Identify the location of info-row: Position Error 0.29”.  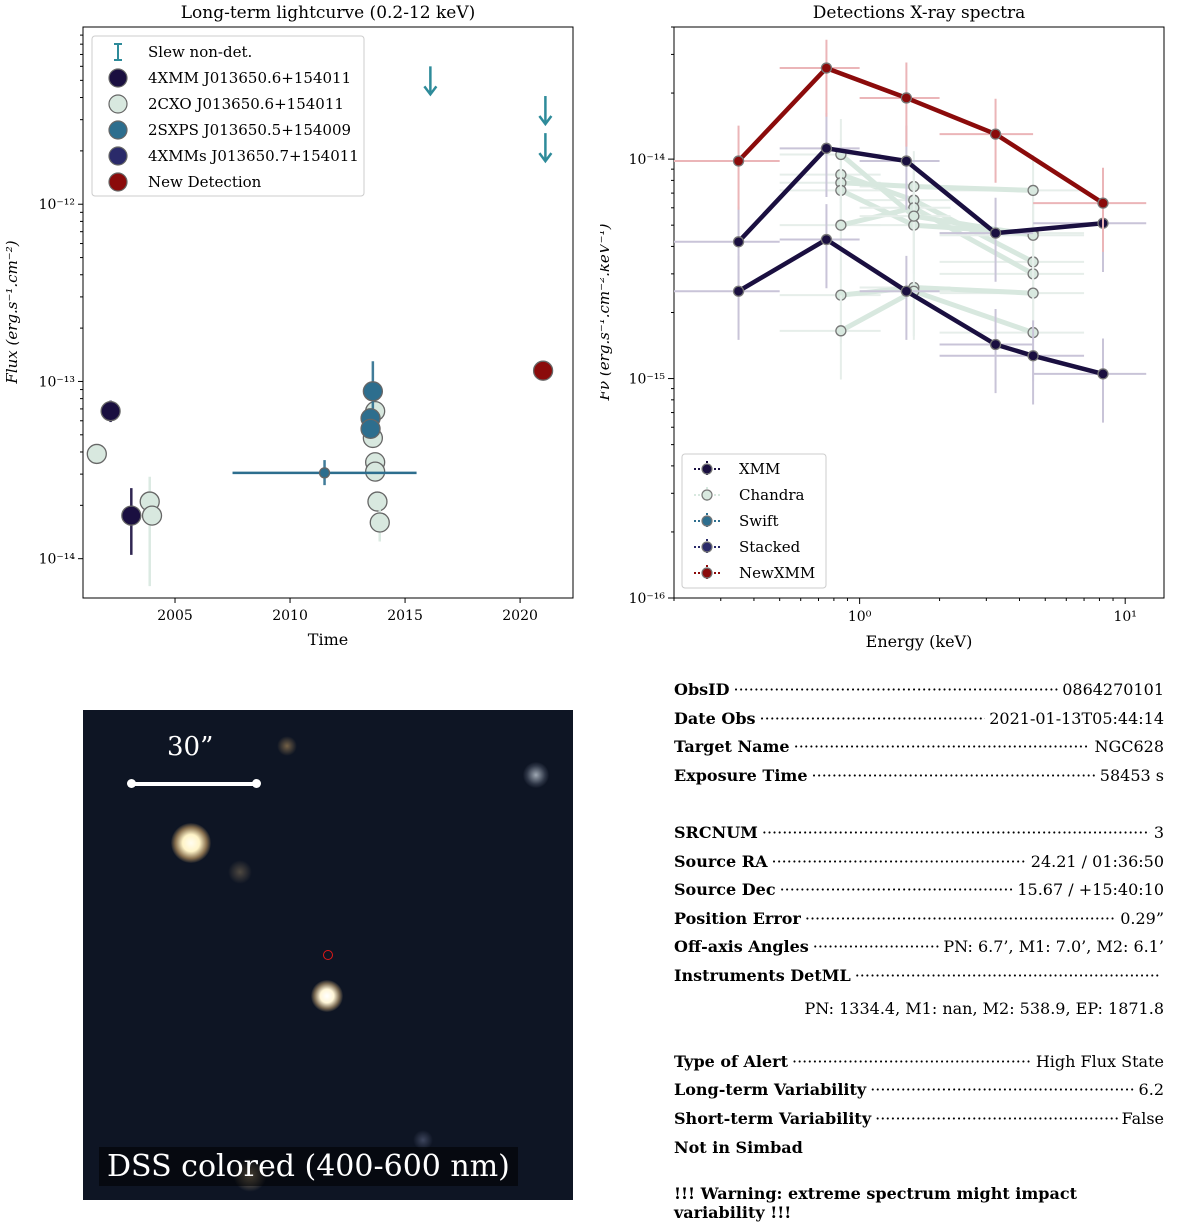
(919, 923).